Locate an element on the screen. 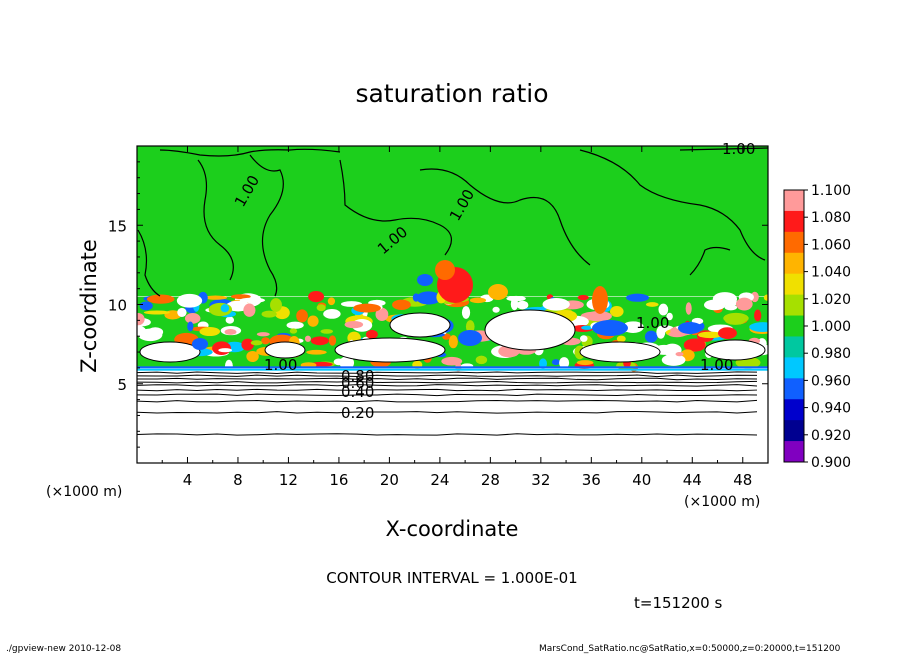  colorbar-label: 0.900 is located at coordinates (831, 463).